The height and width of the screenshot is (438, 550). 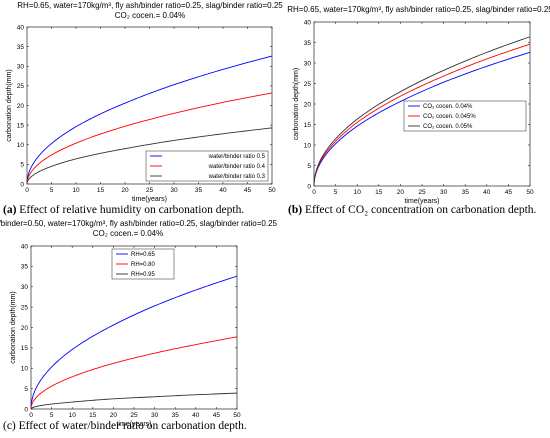 What do you see at coordinates (150, 15) in the screenshot?
I see `chart-a-title-line: CO₂ cocen.= 0.04%` at bounding box center [150, 15].